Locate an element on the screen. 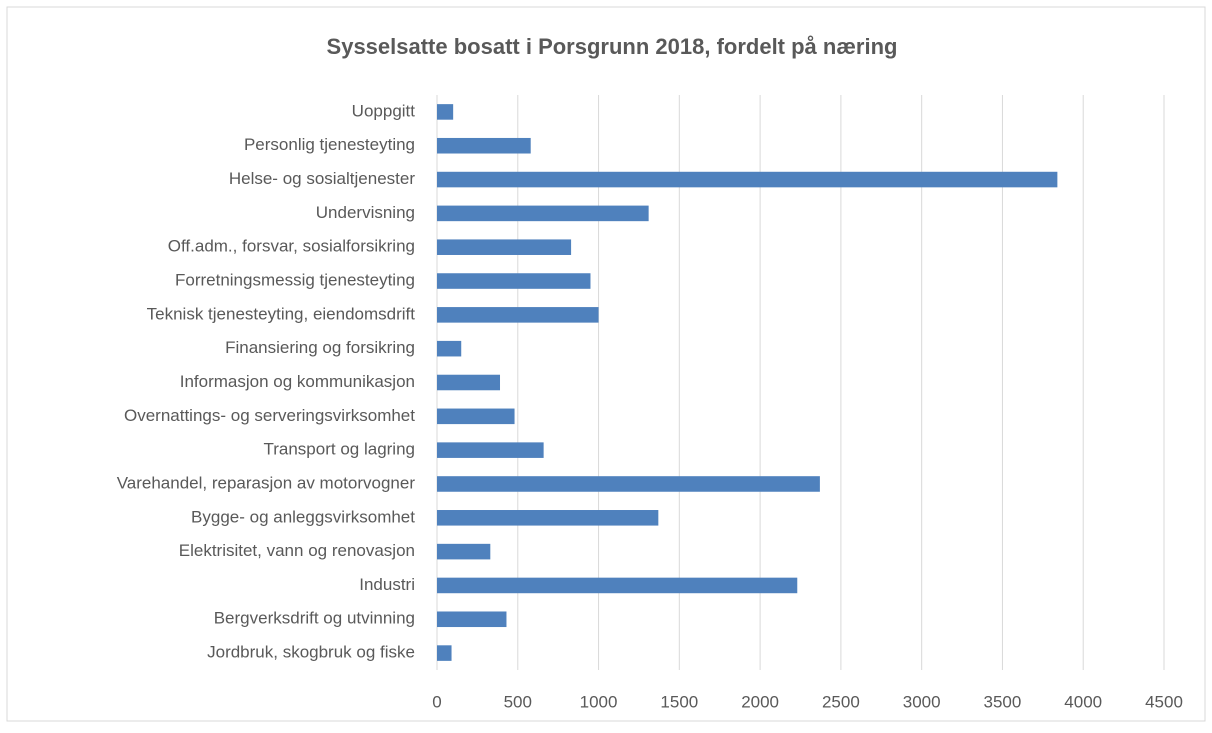  y-tick-label: Bergverksdrift og utvinning is located at coordinates (314, 618).